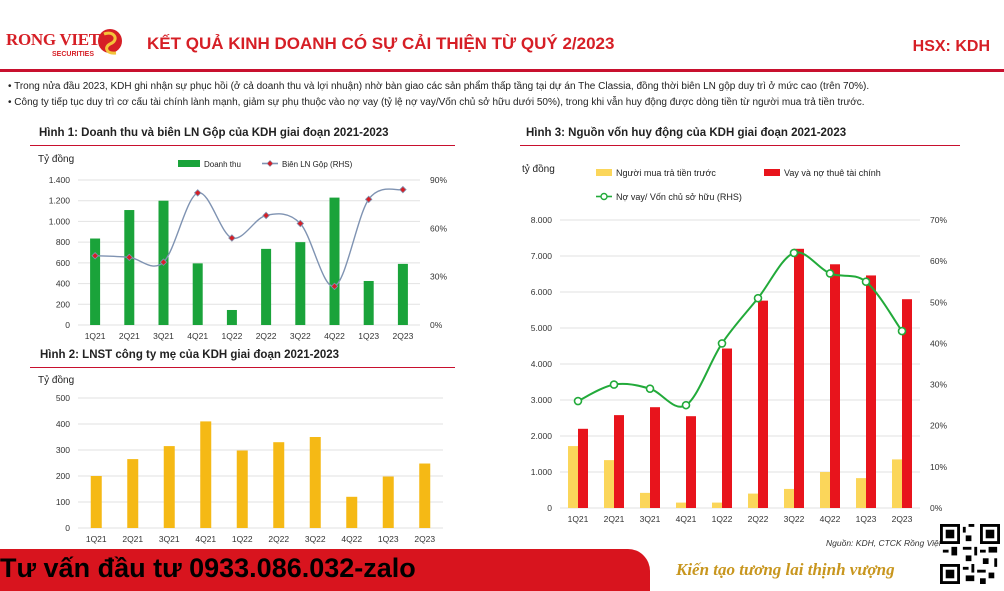  Describe the element at coordinates (67, 325) in the screenshot. I see `y-tick-label: 0` at that location.